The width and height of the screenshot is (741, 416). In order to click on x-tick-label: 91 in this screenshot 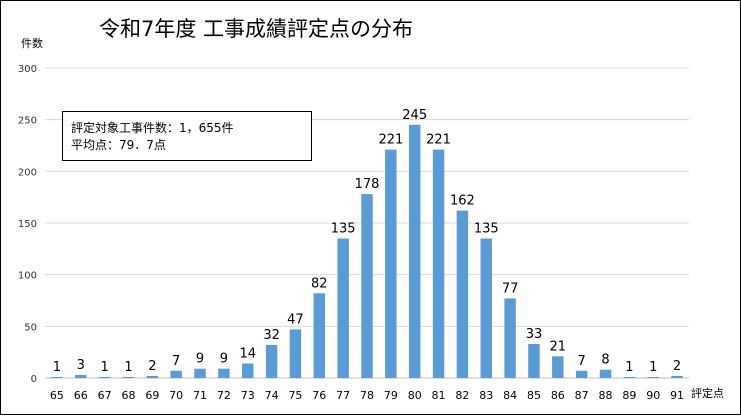, I will do `click(677, 395)`.